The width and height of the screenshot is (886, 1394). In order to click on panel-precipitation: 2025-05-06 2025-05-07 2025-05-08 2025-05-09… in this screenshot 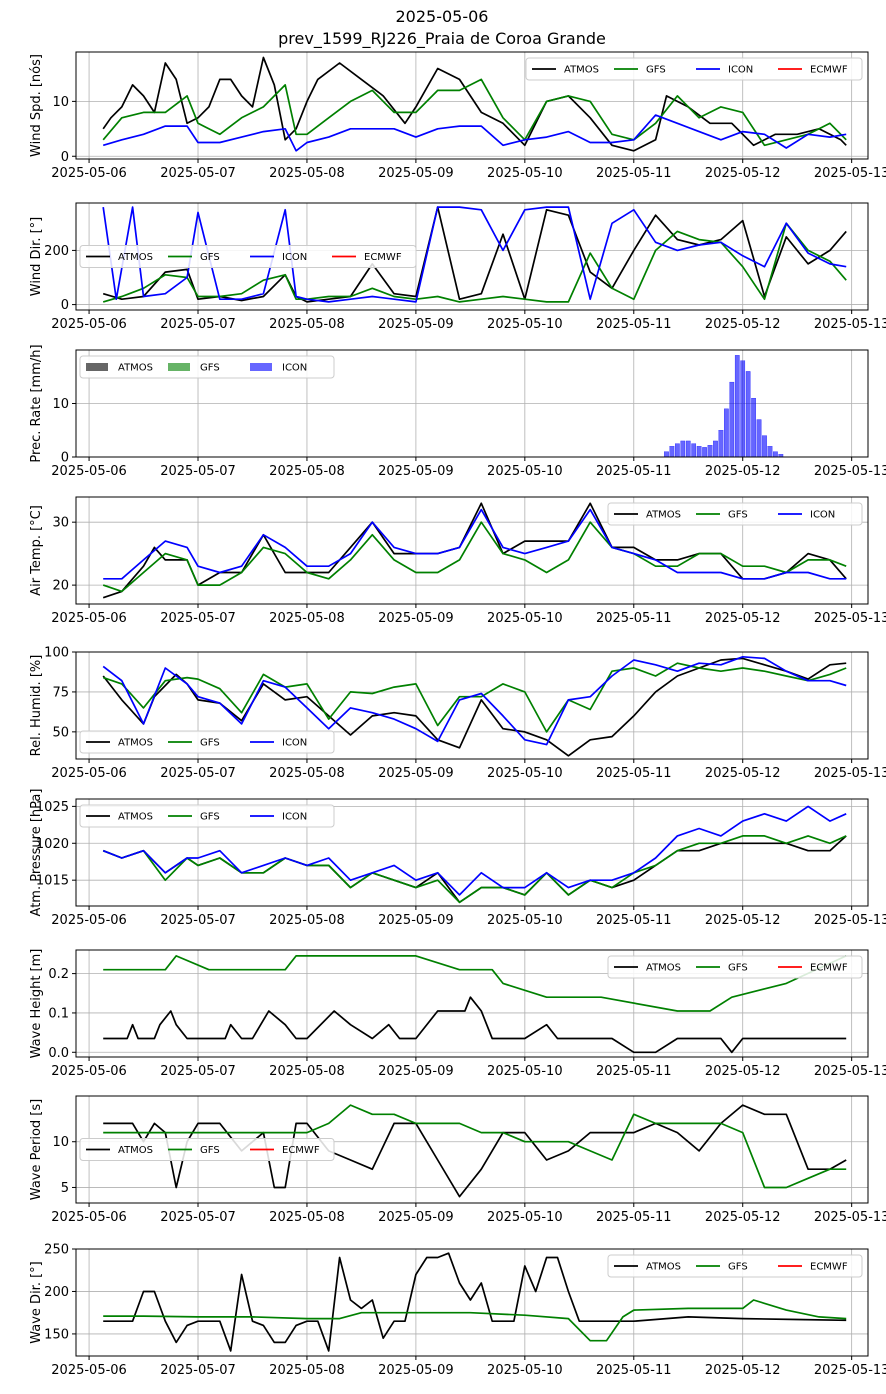, I will do `click(457, 411)`.